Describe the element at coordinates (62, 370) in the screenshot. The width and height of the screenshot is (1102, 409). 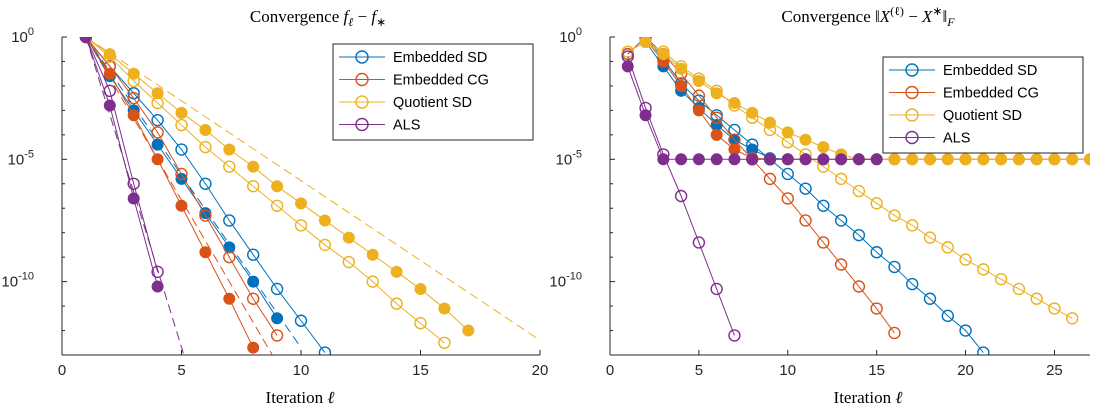
I see `x-tick-label: 0` at that location.